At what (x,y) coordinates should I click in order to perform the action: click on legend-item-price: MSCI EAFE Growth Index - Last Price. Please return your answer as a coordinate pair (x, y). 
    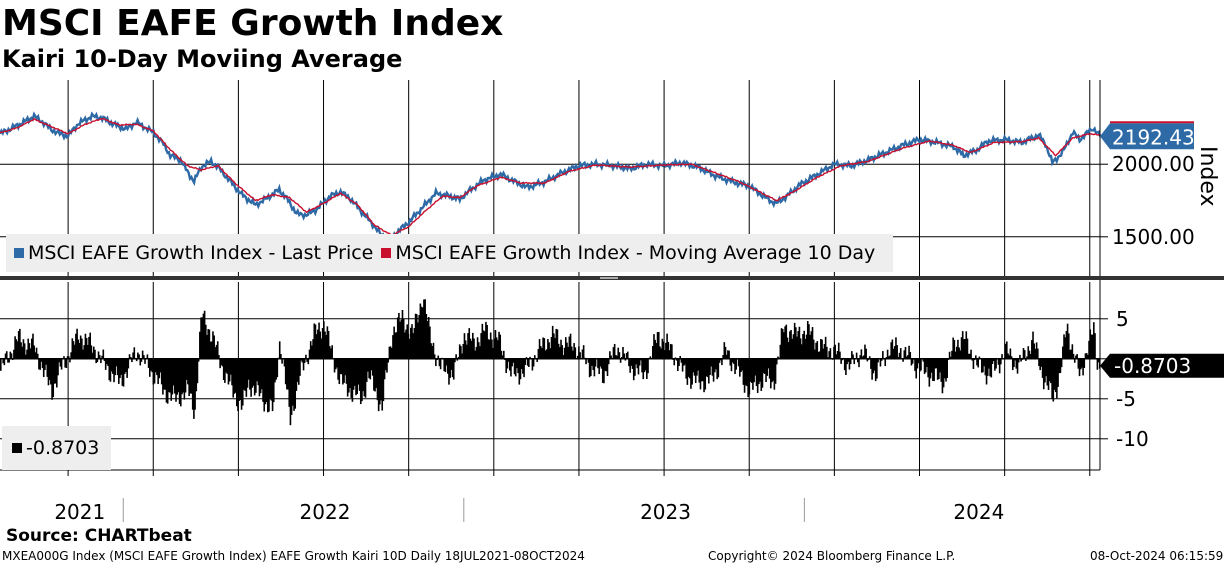
    Looking at the image, I should click on (193, 253).